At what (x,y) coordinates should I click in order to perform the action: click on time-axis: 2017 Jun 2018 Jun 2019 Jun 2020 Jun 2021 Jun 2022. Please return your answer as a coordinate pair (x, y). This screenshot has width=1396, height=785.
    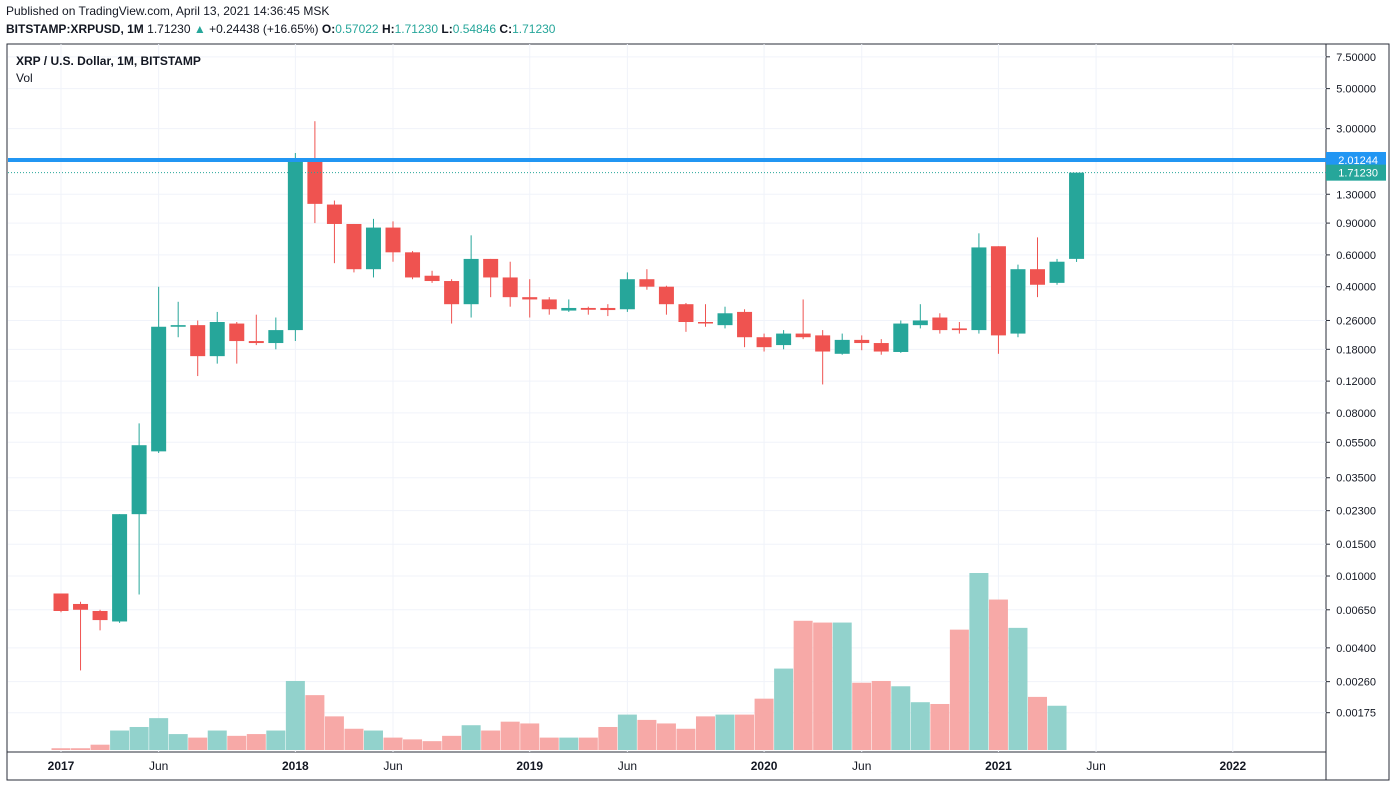
    Looking at the image, I should click on (647, 766).